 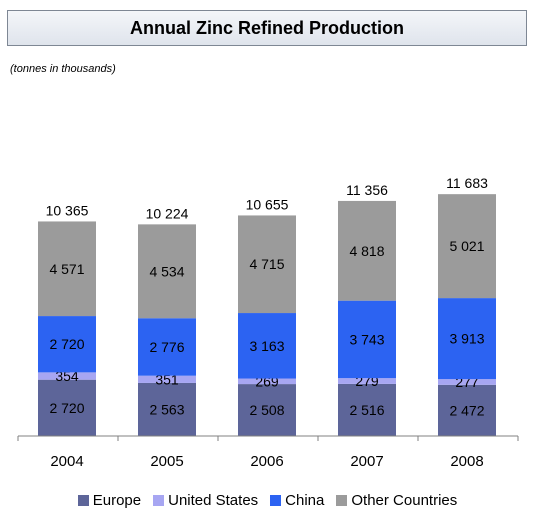 I want to click on legend-item-china: China, so click(x=297, y=500).